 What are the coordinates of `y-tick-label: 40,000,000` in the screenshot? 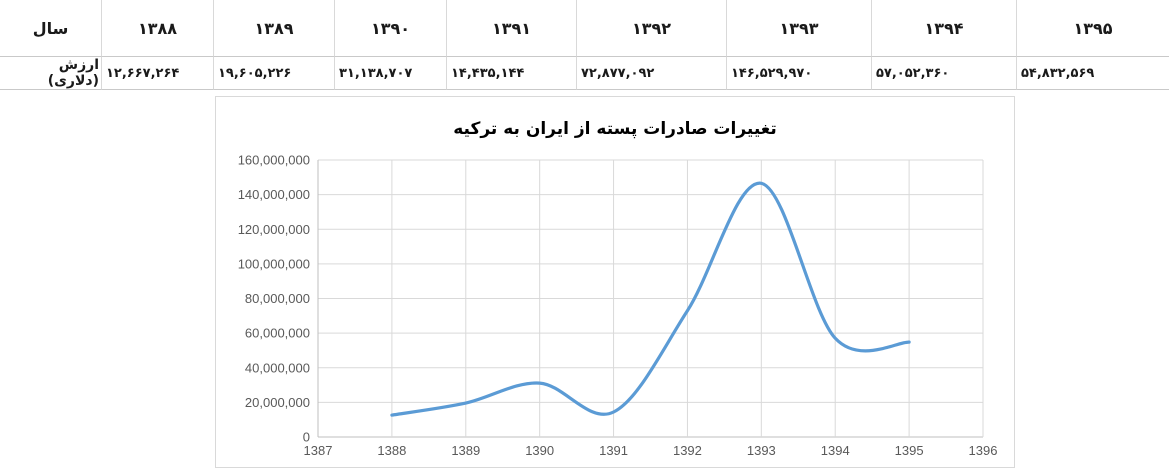 It's located at (277, 367).